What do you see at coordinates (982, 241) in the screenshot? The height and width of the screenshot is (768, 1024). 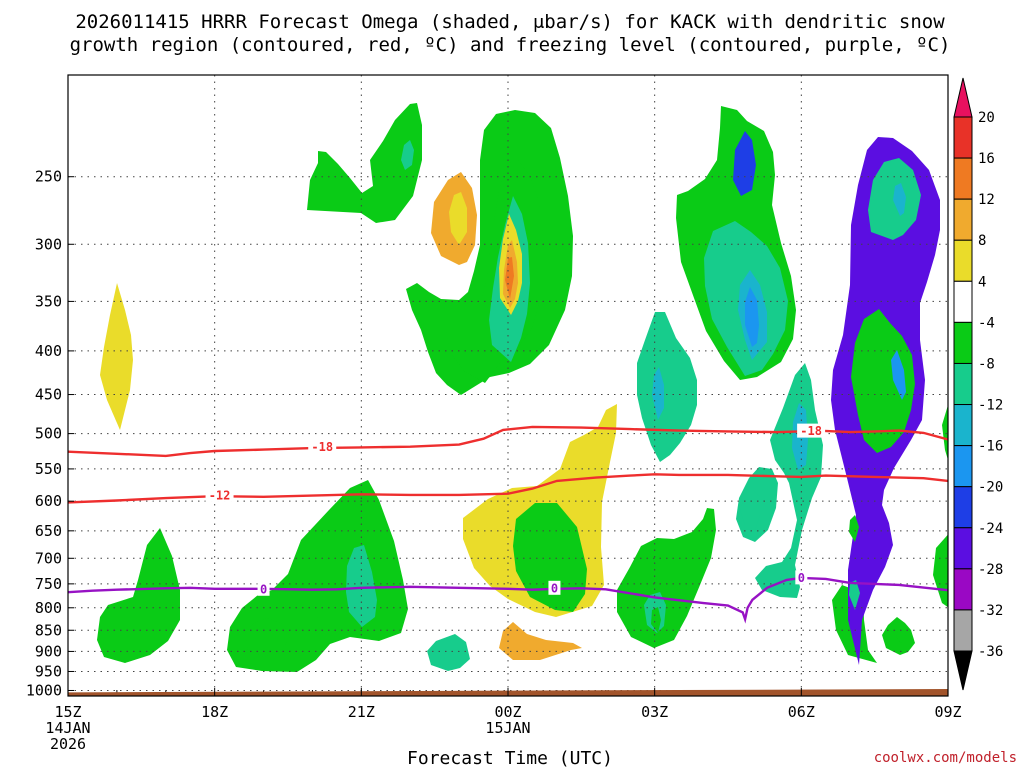 I see `colorbar-label: 8` at bounding box center [982, 241].